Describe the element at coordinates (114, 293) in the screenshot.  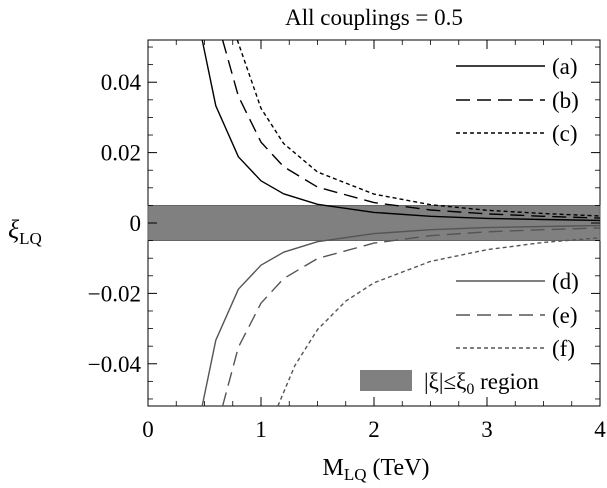
I see `y-tick-label: −0.02` at that location.